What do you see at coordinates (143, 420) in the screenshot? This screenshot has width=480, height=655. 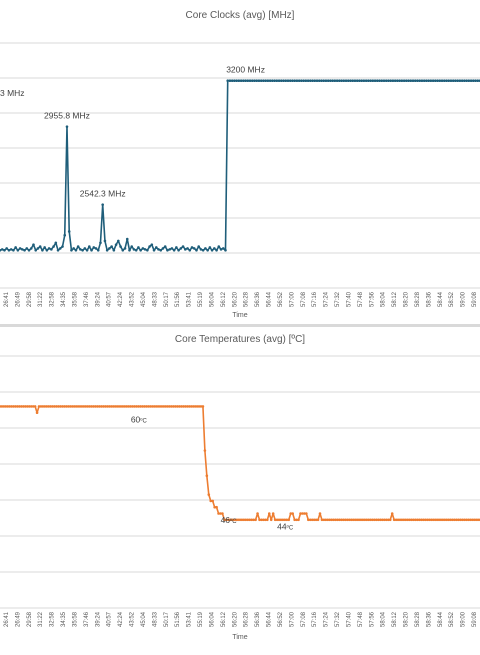 I see `data-label-unit: ºC` at bounding box center [143, 420].